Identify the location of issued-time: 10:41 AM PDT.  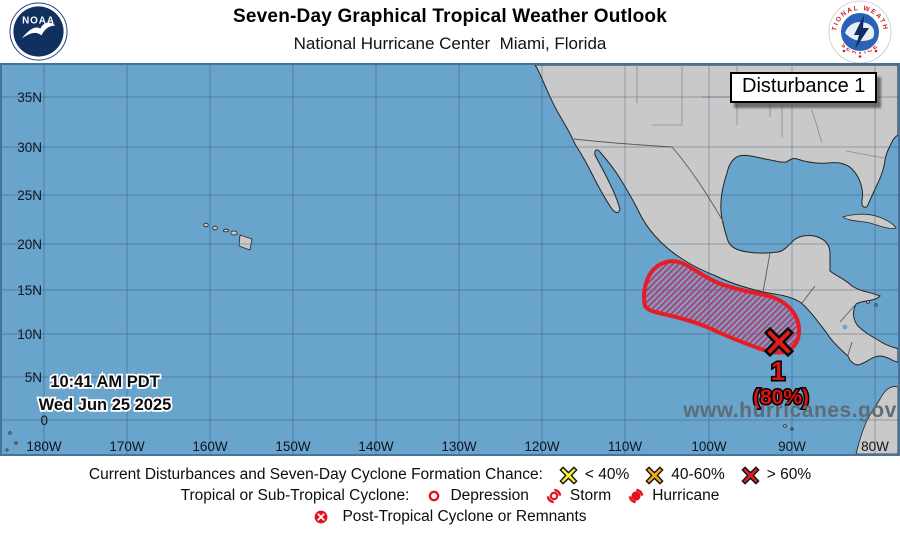
(104, 382).